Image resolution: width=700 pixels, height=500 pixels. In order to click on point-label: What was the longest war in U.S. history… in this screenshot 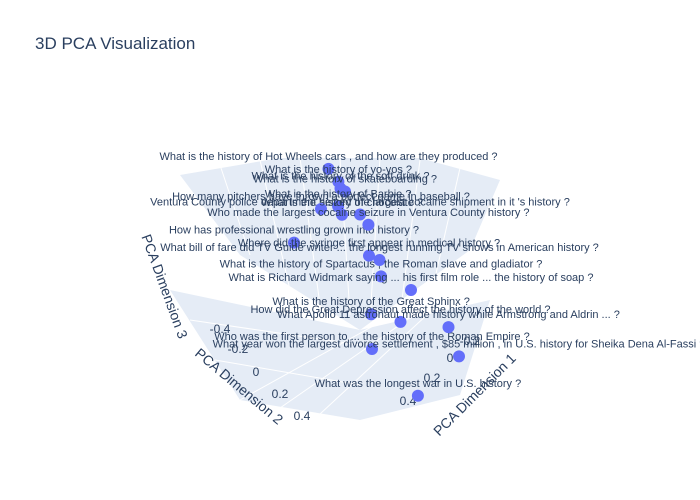, I will do `click(418, 384)`.